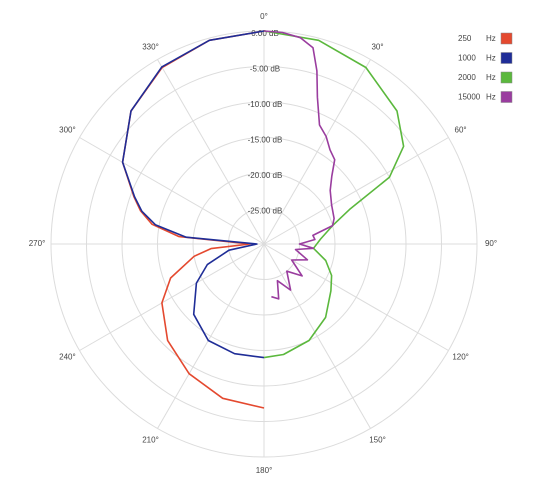  What do you see at coordinates (461, 130) in the screenshot?
I see `angle-tick-label: 60°` at bounding box center [461, 130].